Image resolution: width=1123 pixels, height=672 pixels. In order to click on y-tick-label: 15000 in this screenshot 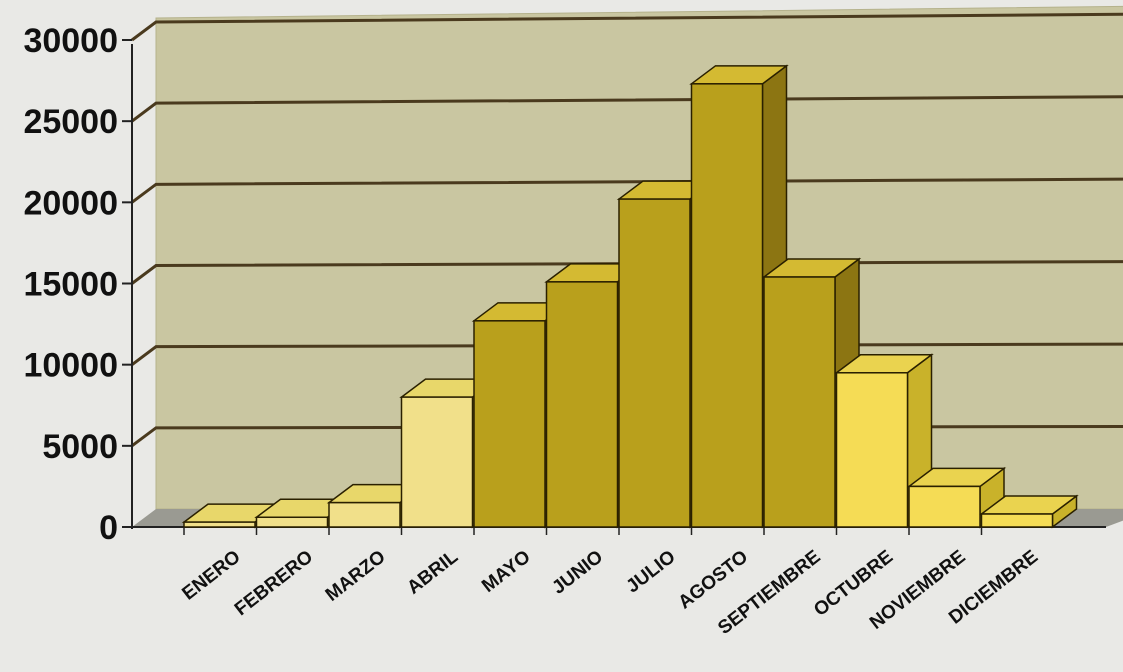, I will do `click(70, 285)`.